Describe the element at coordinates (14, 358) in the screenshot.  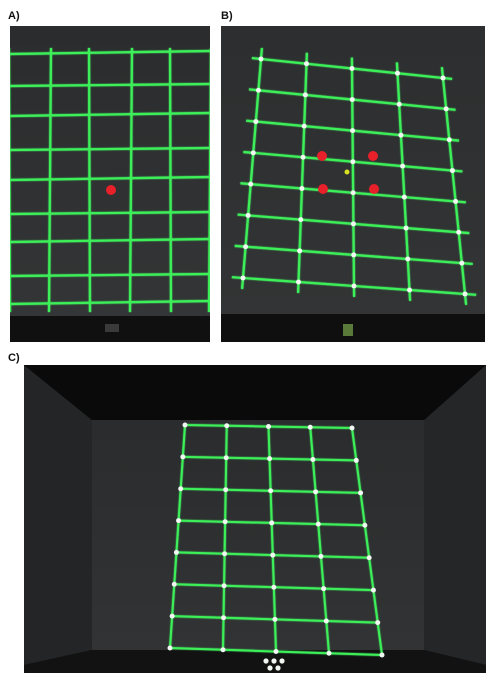
I see `panel-c-label: C)` at that location.